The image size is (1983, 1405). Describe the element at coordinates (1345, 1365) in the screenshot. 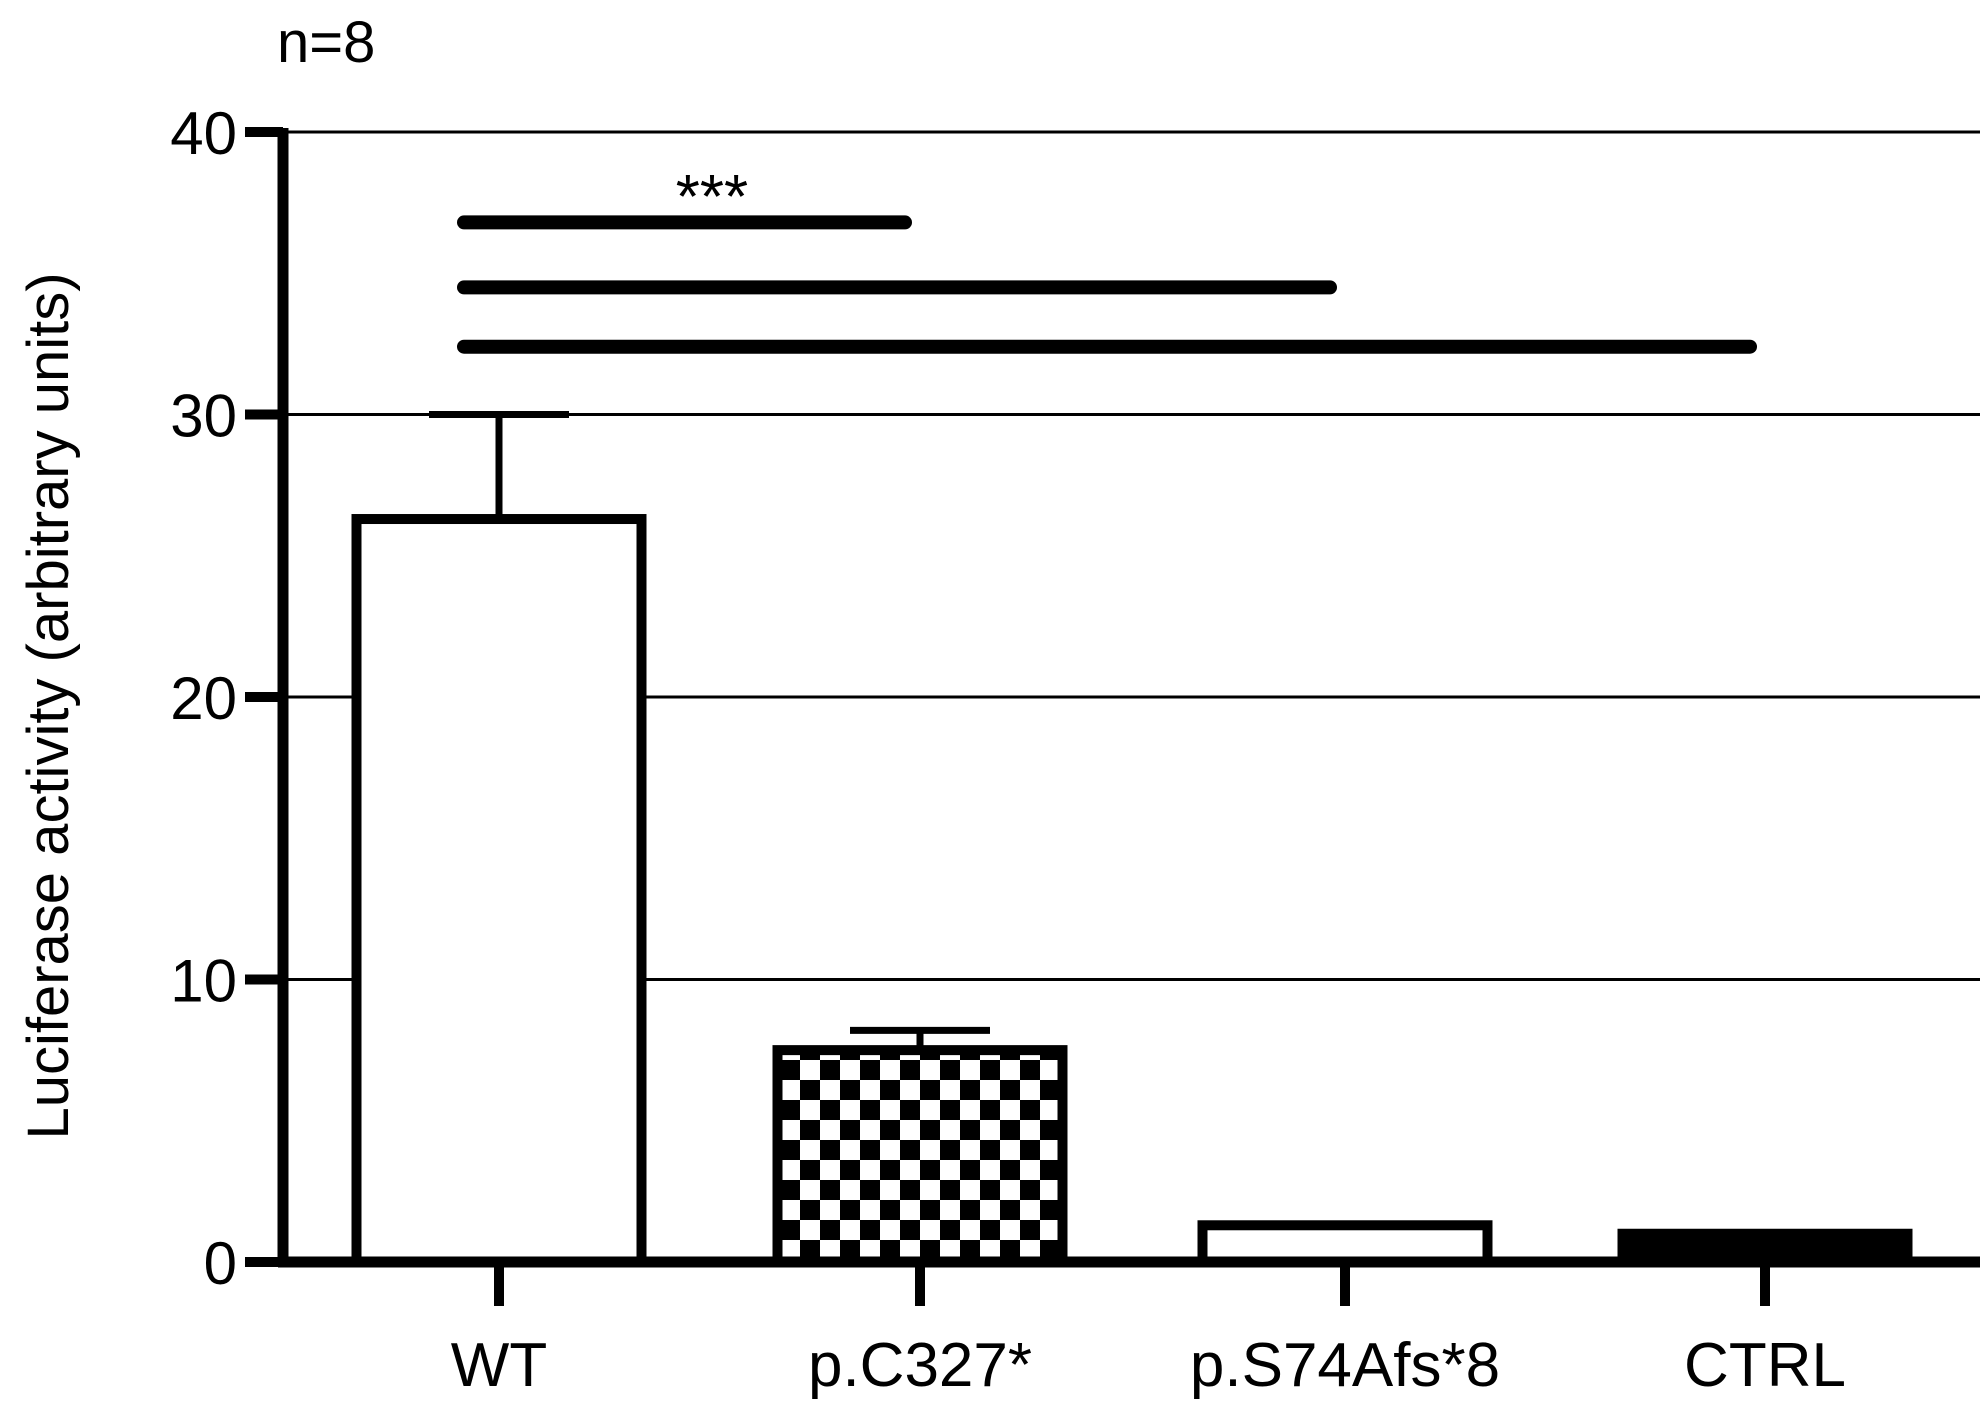

I see `x-tick-label: p.S74Afs*8` at that location.